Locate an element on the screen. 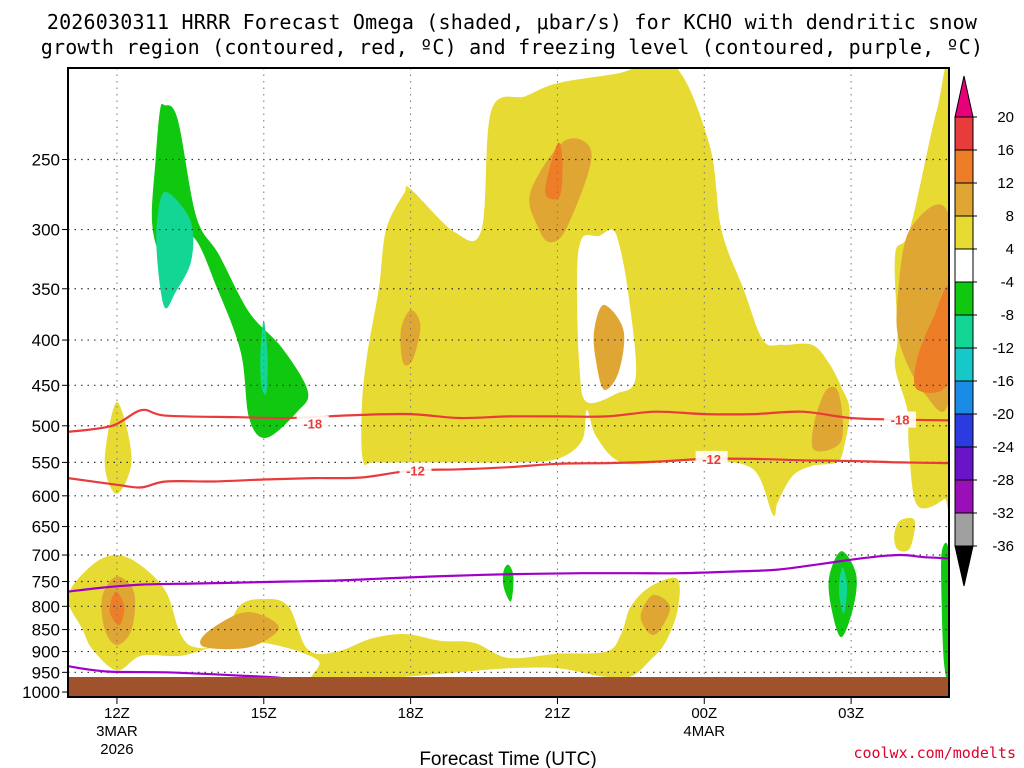 This screenshot has height=768, width=1024. colorbar-bottom-arrow is located at coordinates (964, 566).